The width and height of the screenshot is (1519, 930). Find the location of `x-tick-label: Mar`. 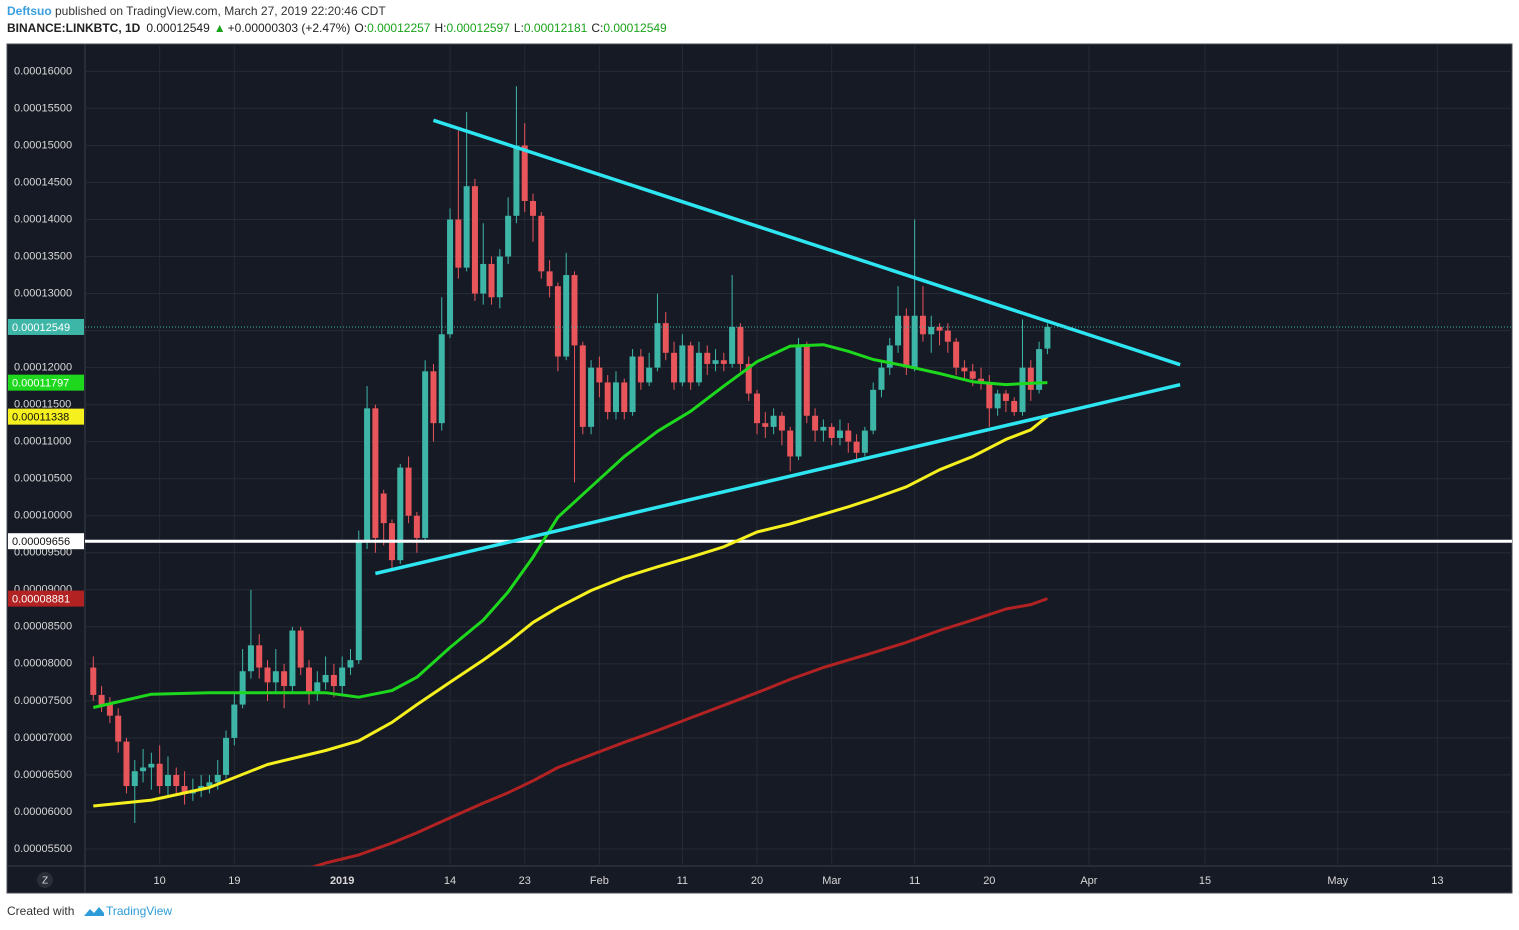

x-tick-label: Mar is located at coordinates (831, 881).